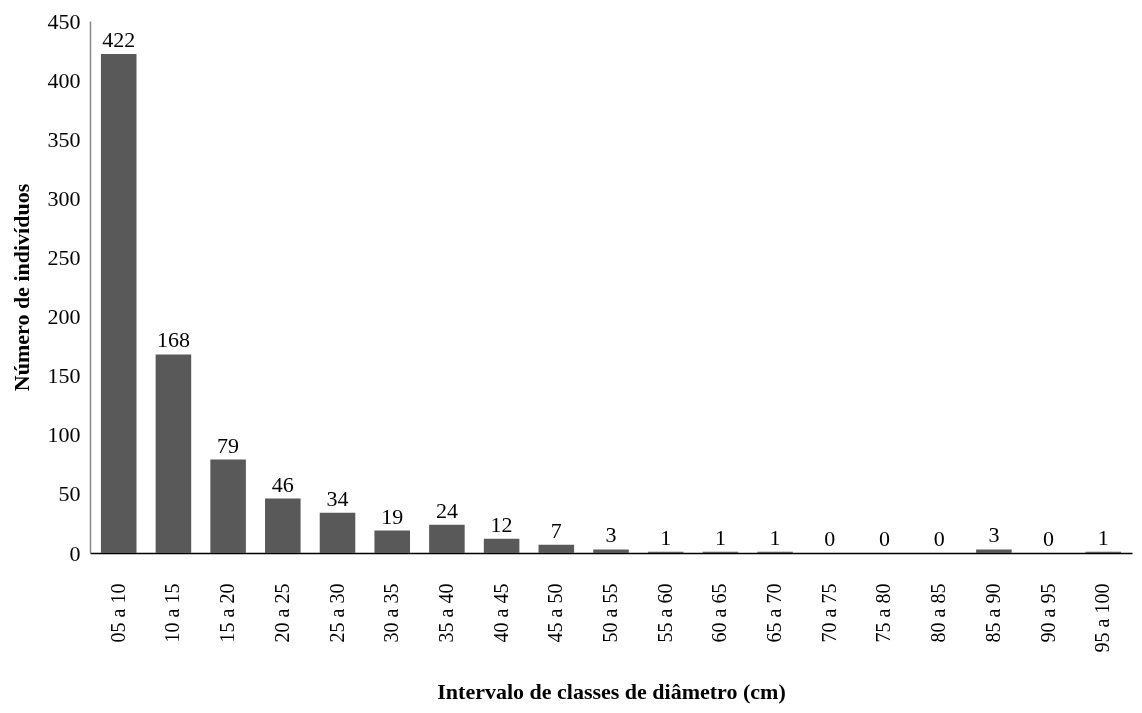 Image resolution: width=1142 pixels, height=713 pixels. I want to click on x-tick-label: 40 a 45, so click(500, 613).